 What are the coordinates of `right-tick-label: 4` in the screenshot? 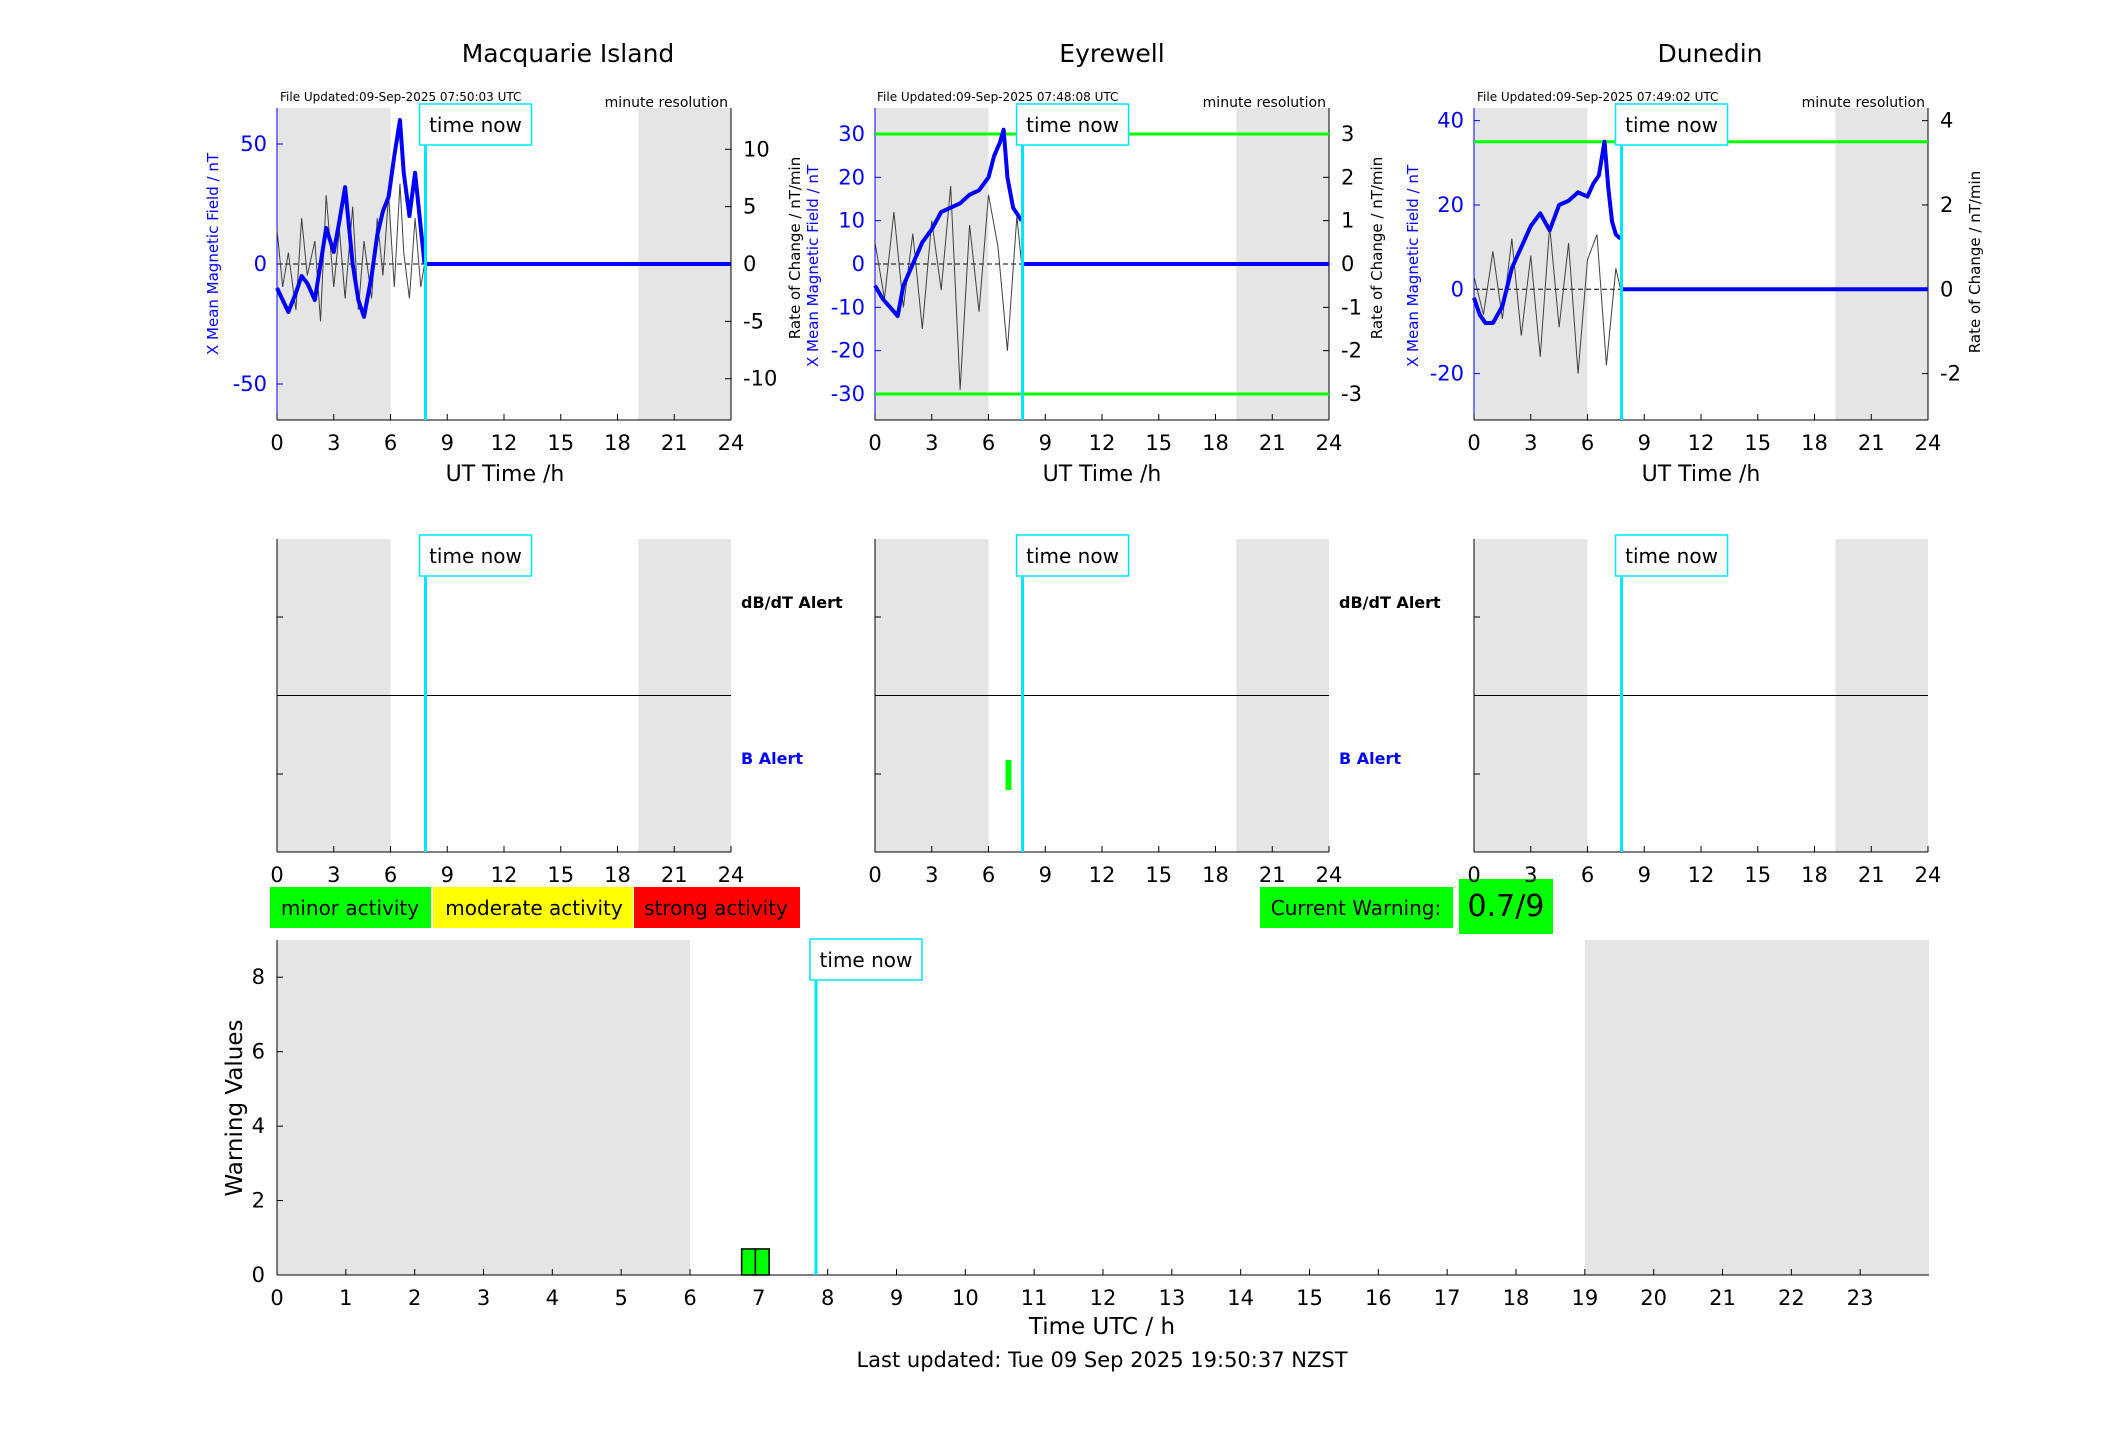 It's located at (1946, 121).